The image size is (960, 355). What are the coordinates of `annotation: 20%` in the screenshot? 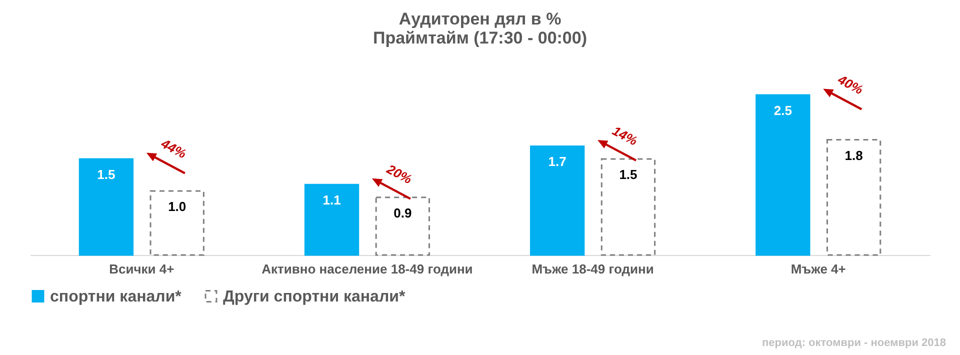 It's located at (399, 174).